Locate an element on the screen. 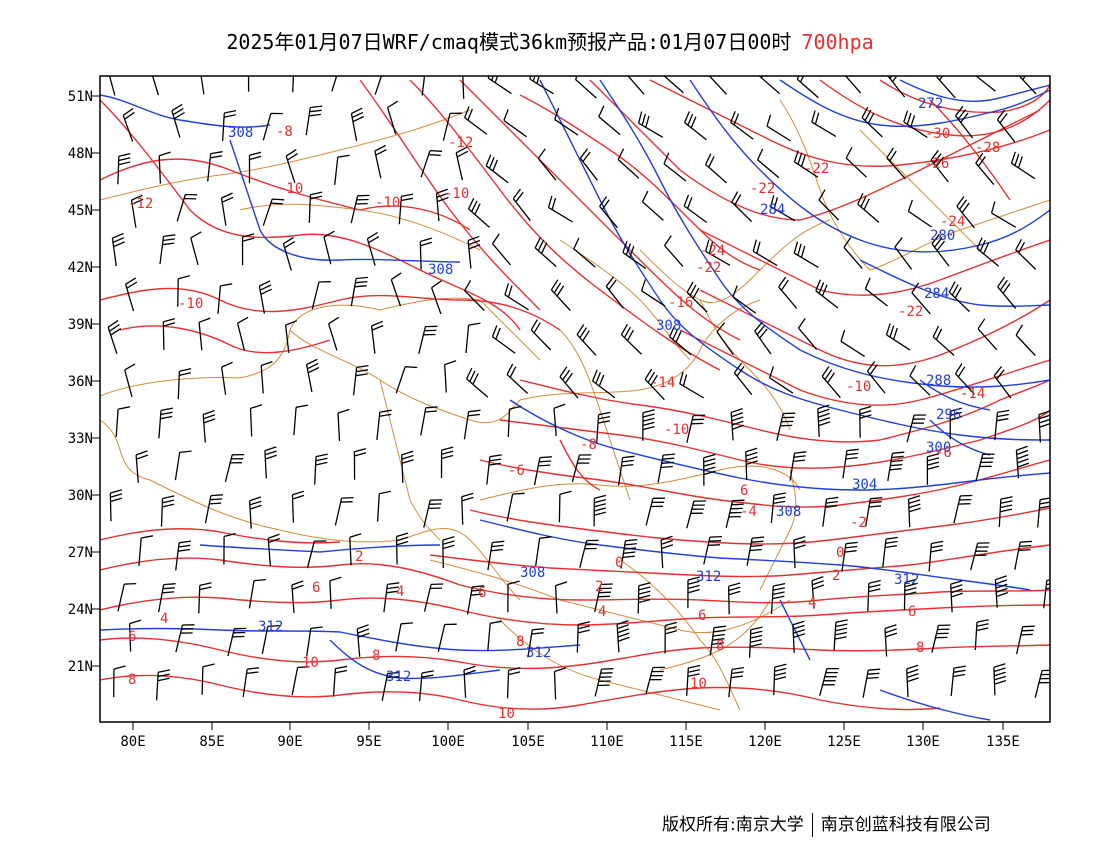 This screenshot has height=850, width=1100. height-label: 296 is located at coordinates (948, 415).